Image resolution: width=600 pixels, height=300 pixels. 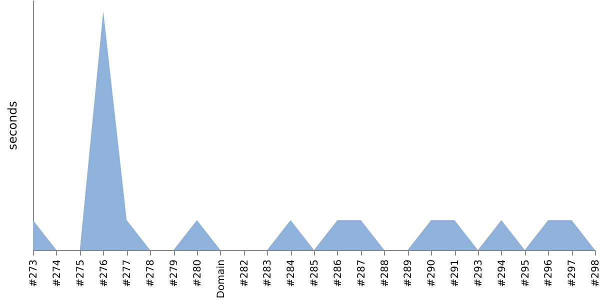 What do you see at coordinates (244, 273) in the screenshot?
I see `x-tick-label: #282` at bounding box center [244, 273].